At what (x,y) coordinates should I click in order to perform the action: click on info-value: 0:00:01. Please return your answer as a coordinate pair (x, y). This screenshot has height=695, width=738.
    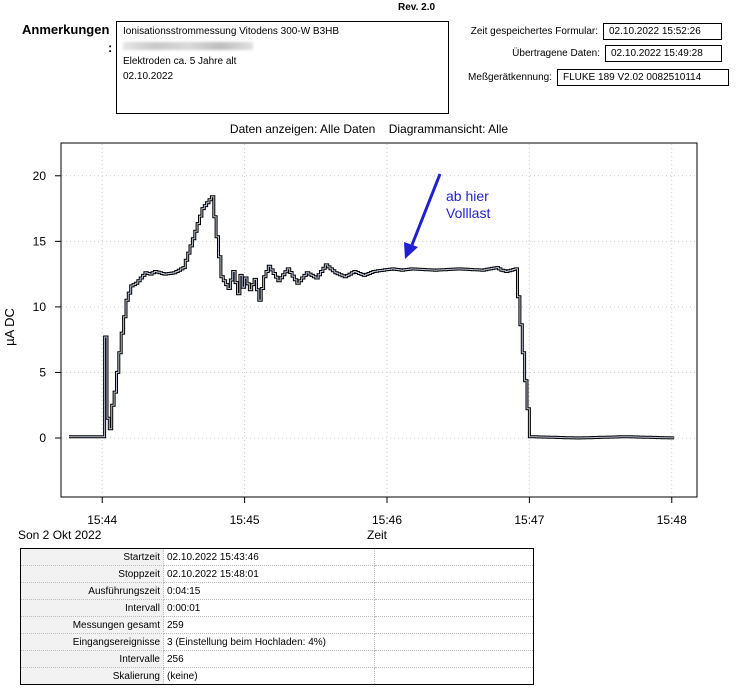
    Looking at the image, I should click on (269, 608).